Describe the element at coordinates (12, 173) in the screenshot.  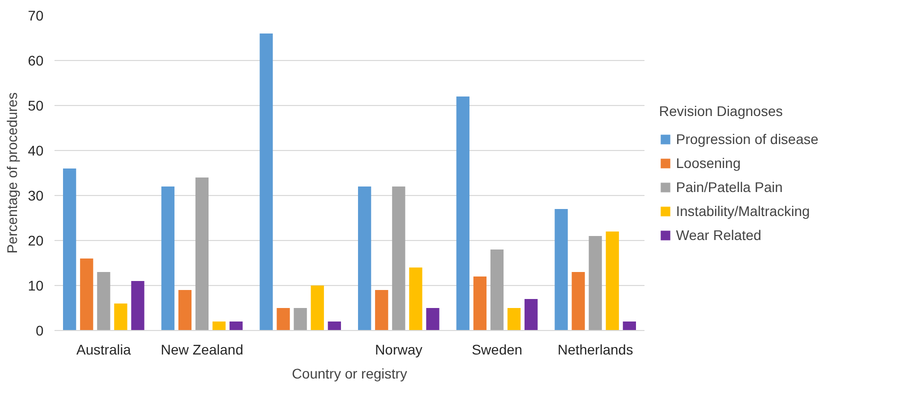
I see `y-axis-title: Percentage of procedures` at that location.